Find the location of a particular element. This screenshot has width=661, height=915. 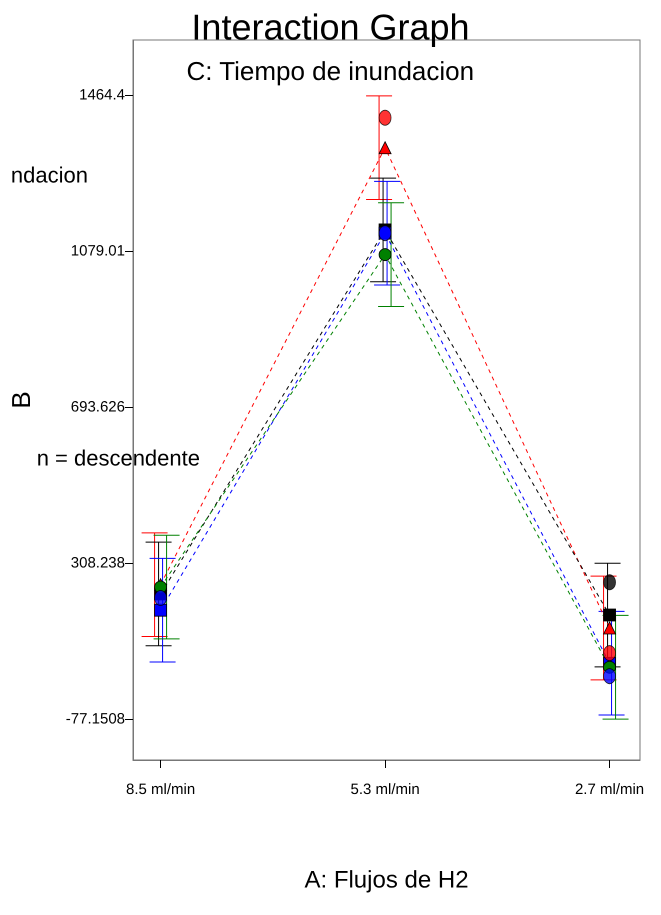

x-tick-label: 8.5 ml/min is located at coordinates (161, 789).